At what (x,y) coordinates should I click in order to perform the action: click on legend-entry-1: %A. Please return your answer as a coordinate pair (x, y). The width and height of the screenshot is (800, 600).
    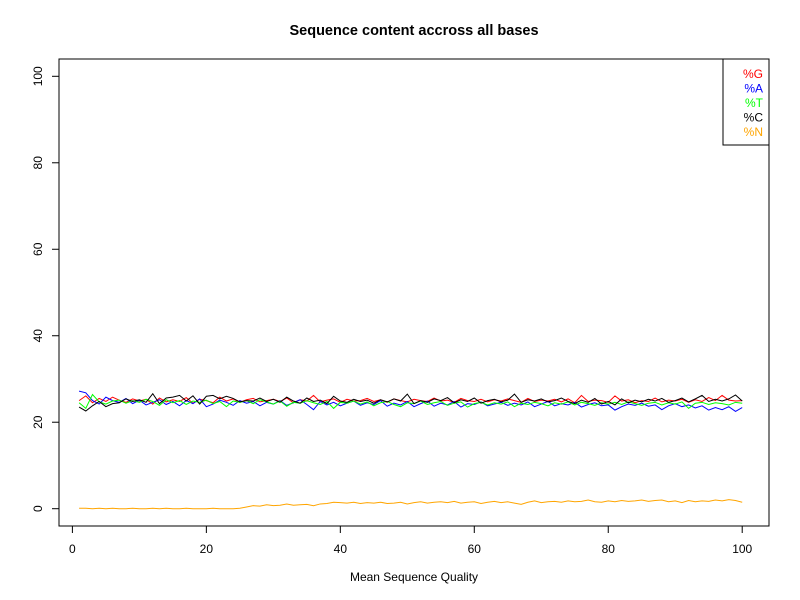
    Looking at the image, I should click on (753, 89).